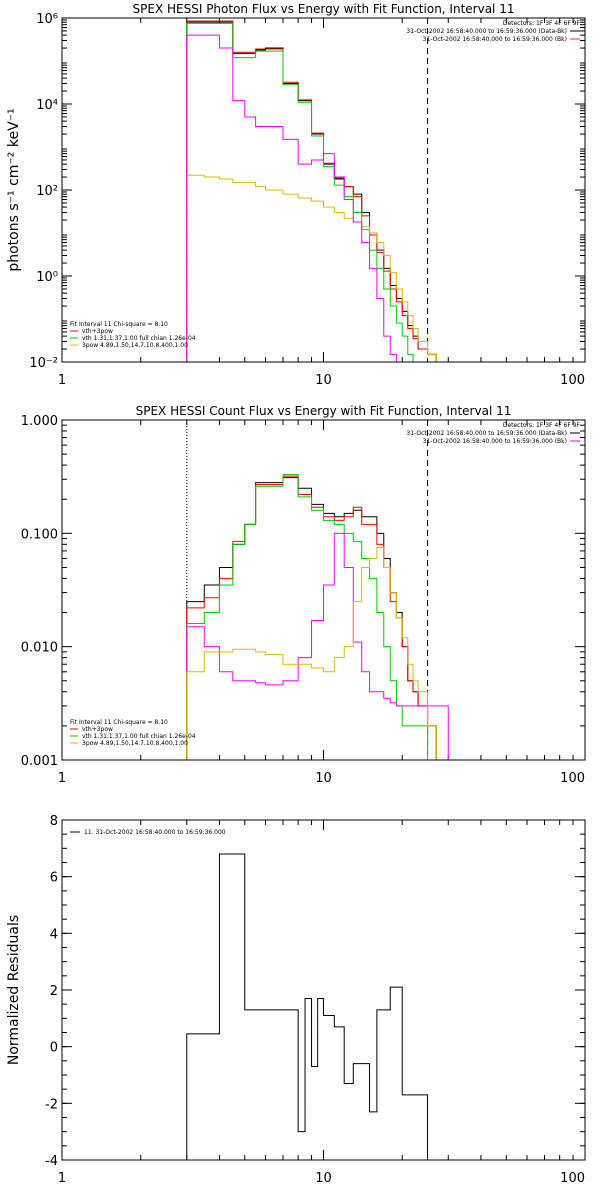 This screenshot has width=600, height=1204. What do you see at coordinates (14, 189) in the screenshot?
I see `y-axis-label: photons s⁻¹ cm⁻² keV⁻¹` at bounding box center [14, 189].